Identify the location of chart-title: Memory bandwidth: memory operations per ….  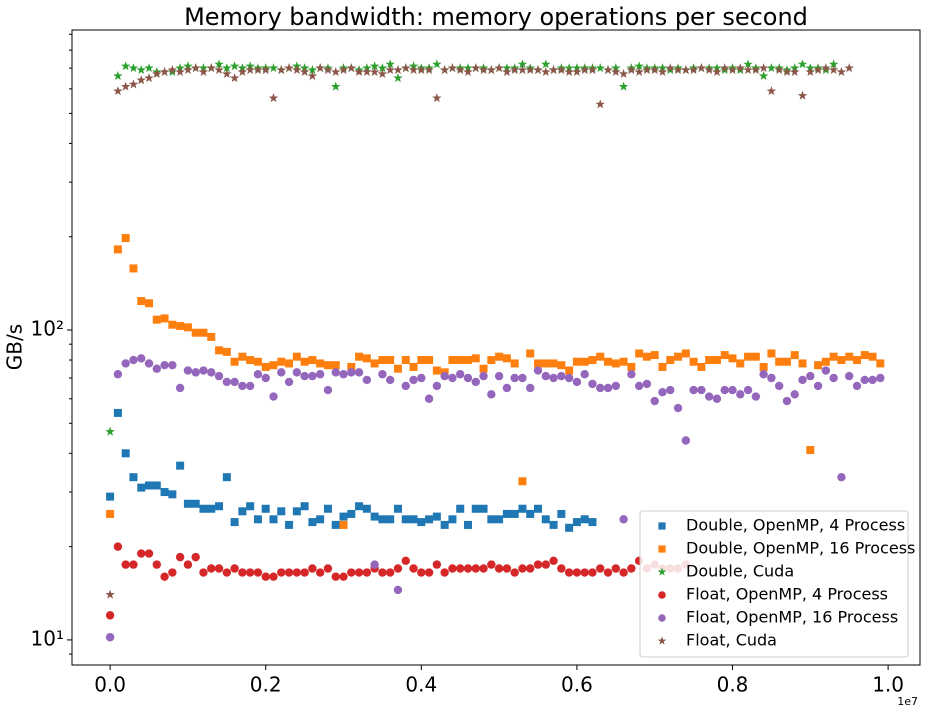
(496, 17).